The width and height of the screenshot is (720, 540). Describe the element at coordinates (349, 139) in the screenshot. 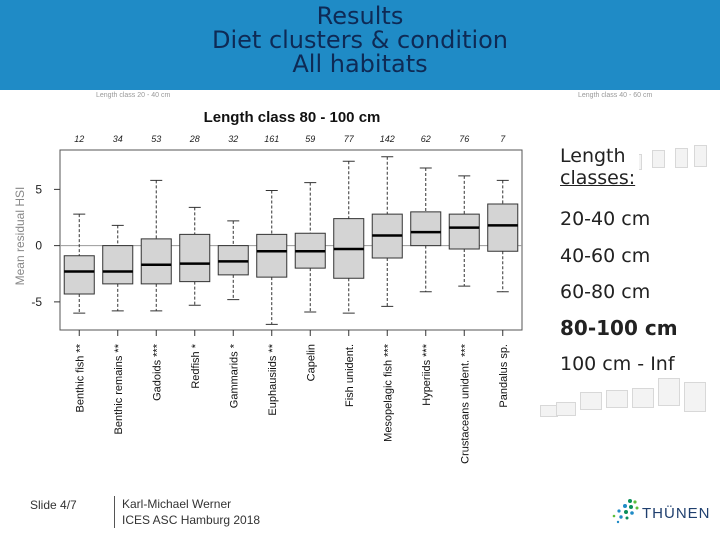

I see `sample-count-label: 77` at that location.